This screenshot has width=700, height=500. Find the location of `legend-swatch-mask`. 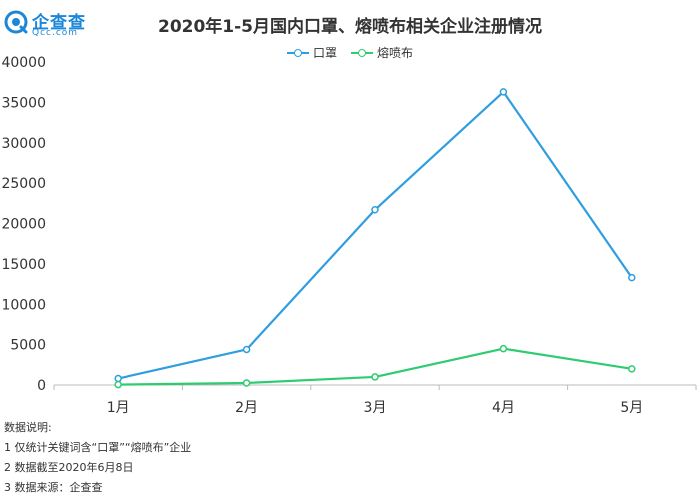

legend-swatch-mask is located at coordinates (297, 53).